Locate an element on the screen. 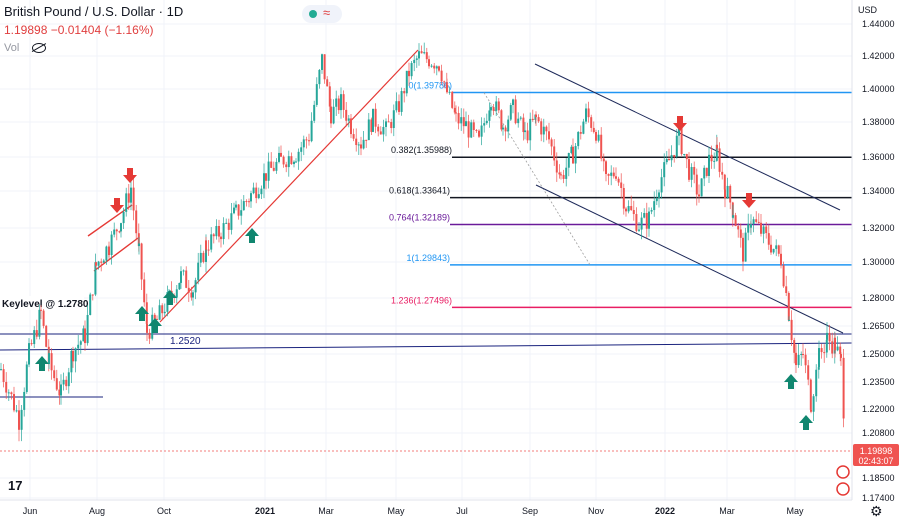  last-price-value: 1.19898 is located at coordinates (876, 451).